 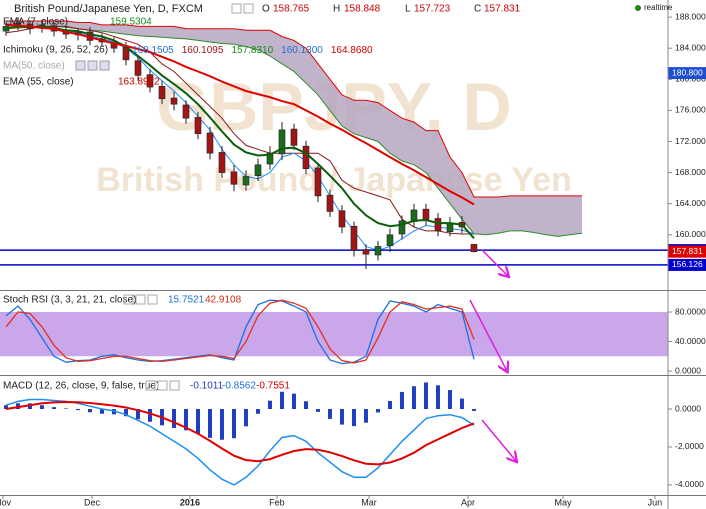 What do you see at coordinates (687, 264) in the screenshot?
I see `price-box-label: 156.126` at bounding box center [687, 264].